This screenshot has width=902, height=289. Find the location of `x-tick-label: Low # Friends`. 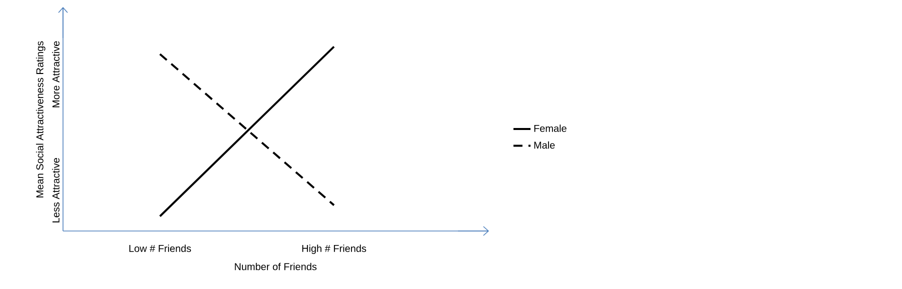

x-tick-label: Low # Friends is located at coordinates (160, 248).